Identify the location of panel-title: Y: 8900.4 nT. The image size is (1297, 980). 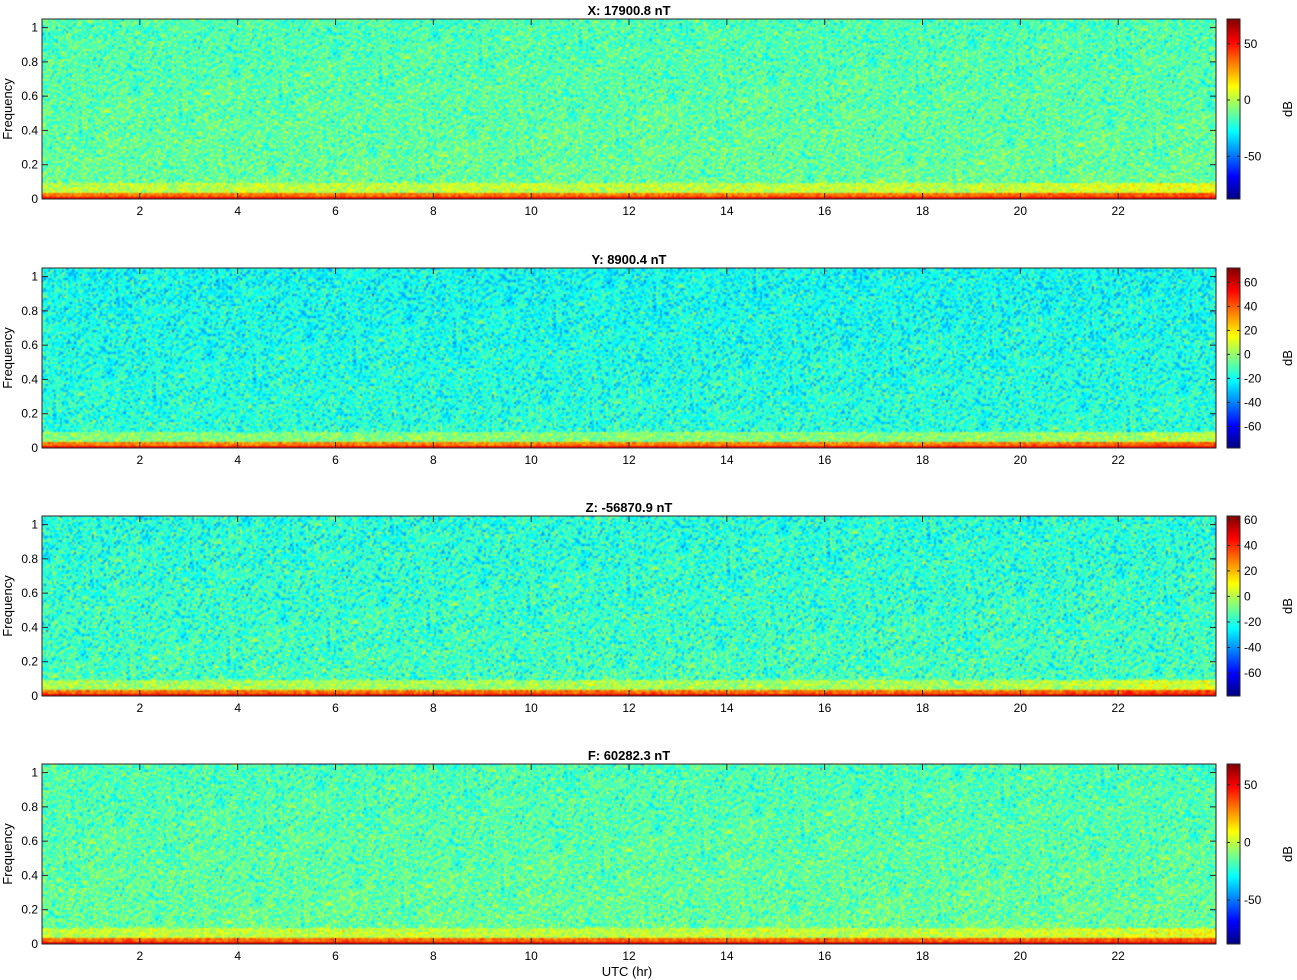
(629, 259).